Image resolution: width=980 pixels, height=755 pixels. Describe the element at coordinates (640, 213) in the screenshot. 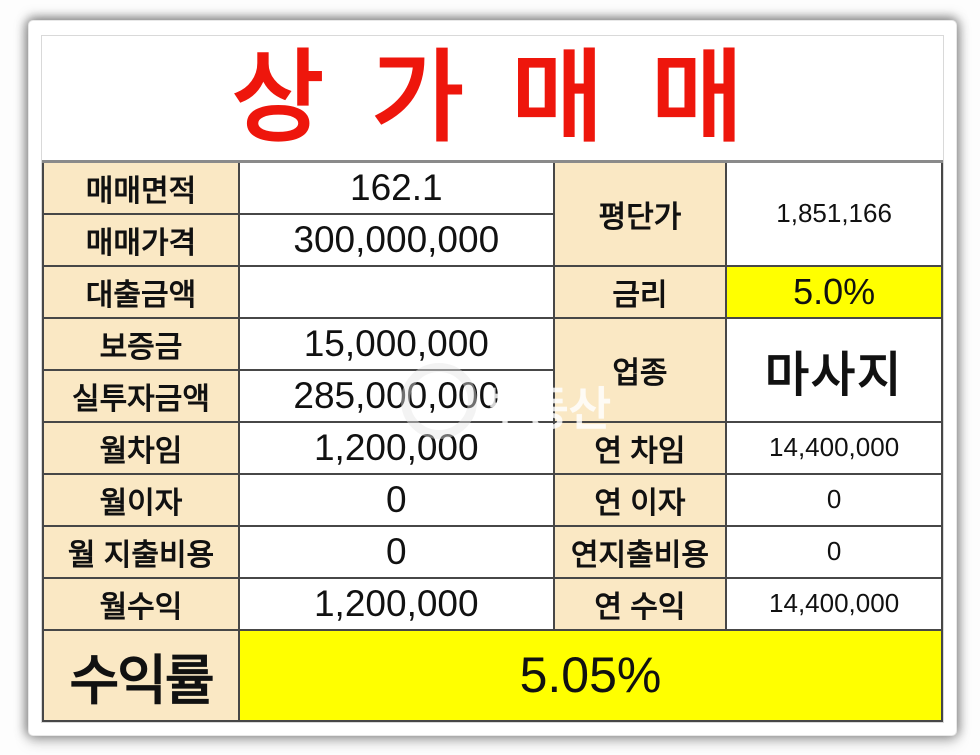

I see `label-price-per-pyeong: 평단가` at that location.